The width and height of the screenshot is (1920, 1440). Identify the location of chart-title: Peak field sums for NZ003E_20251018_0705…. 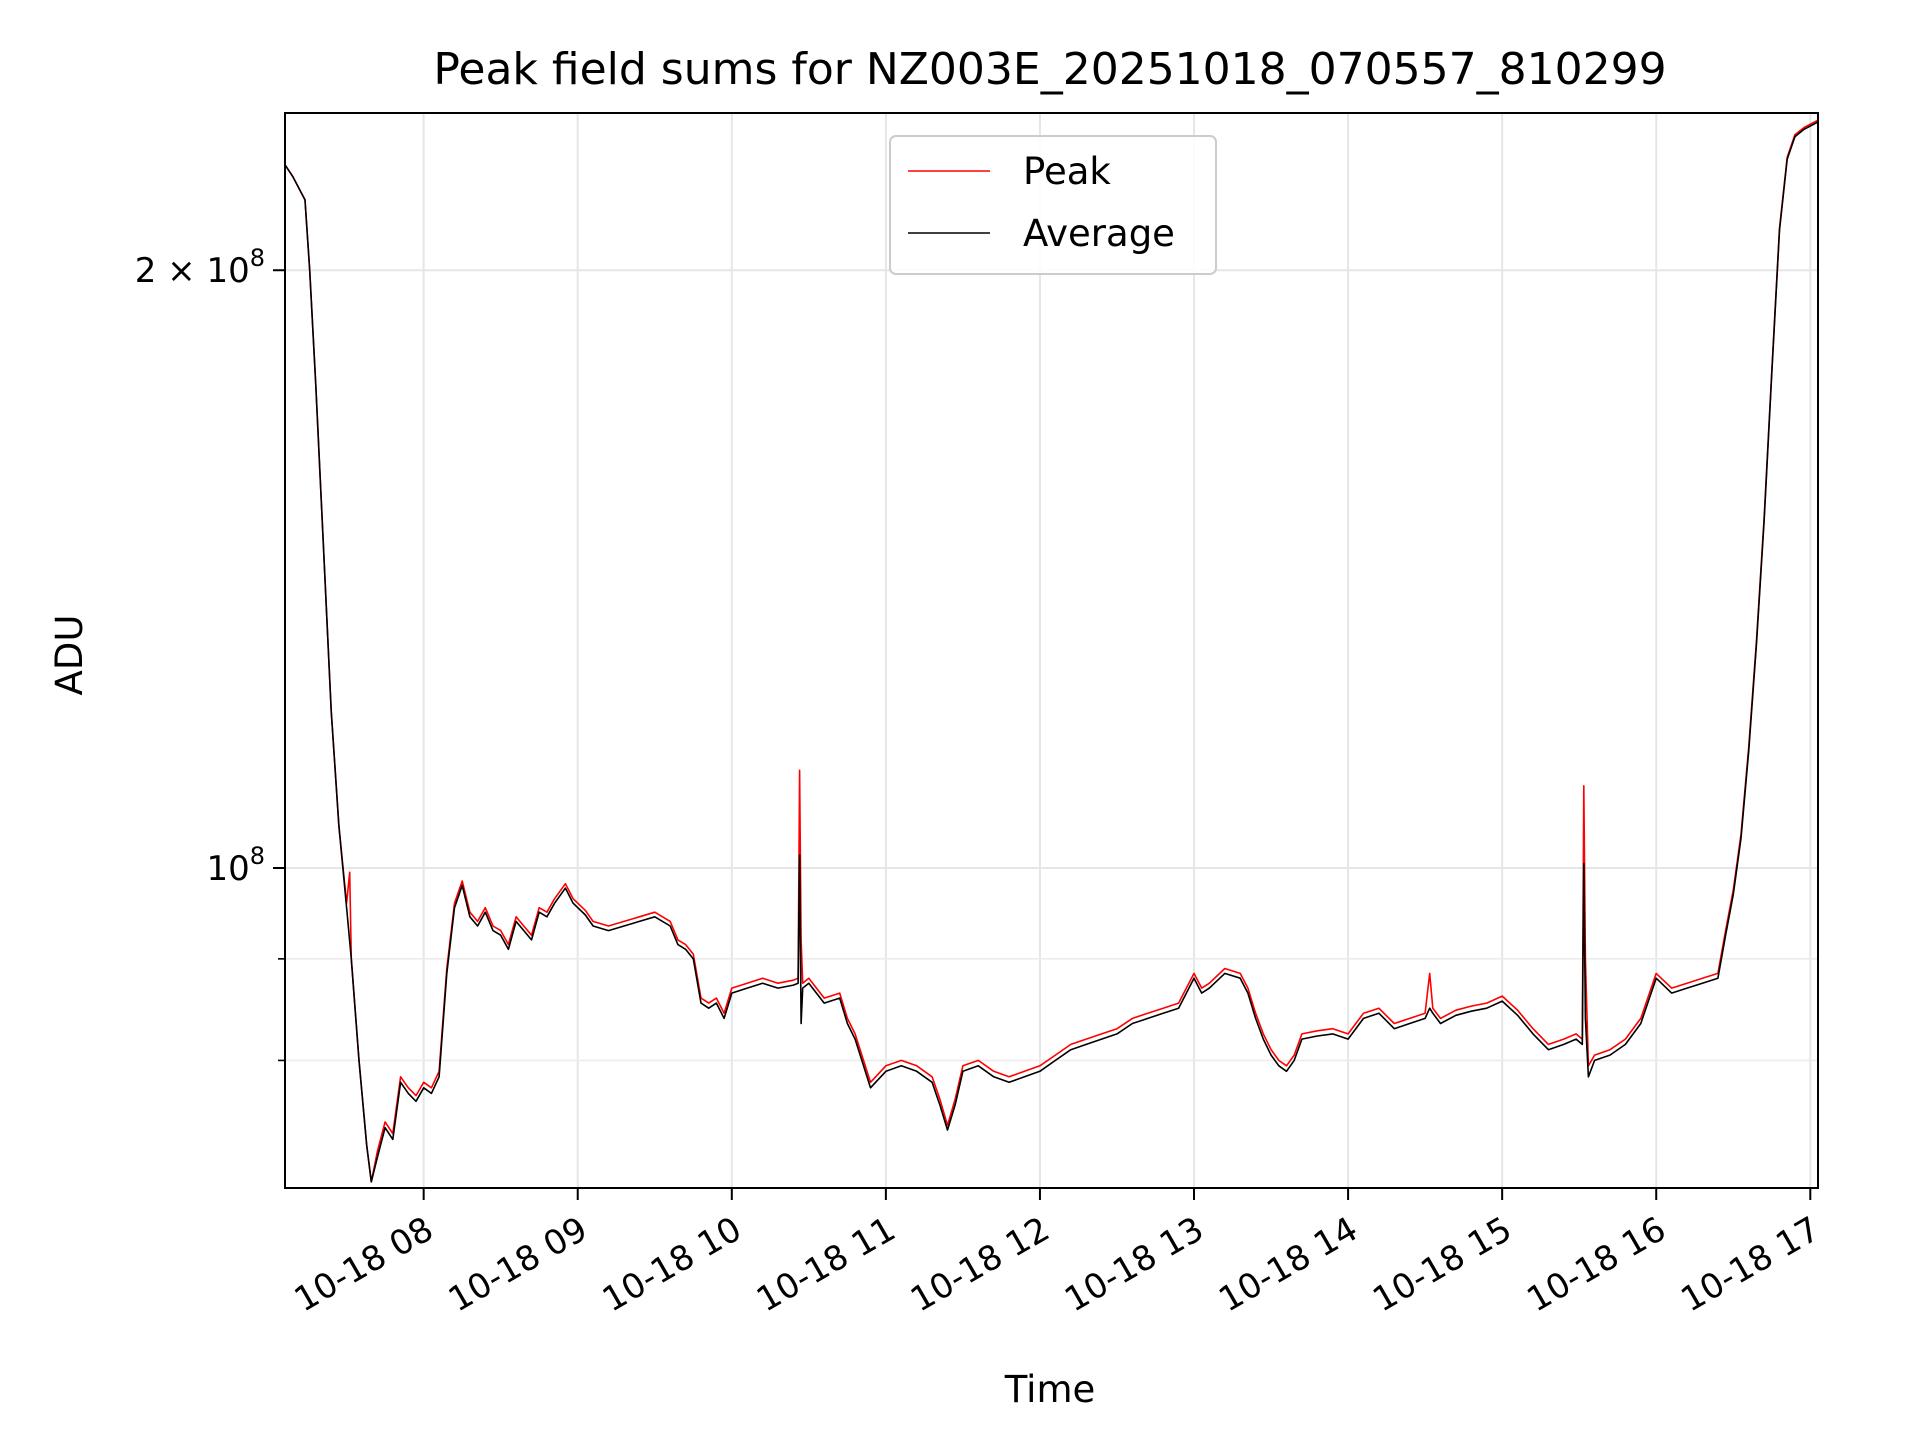
(1049, 69).